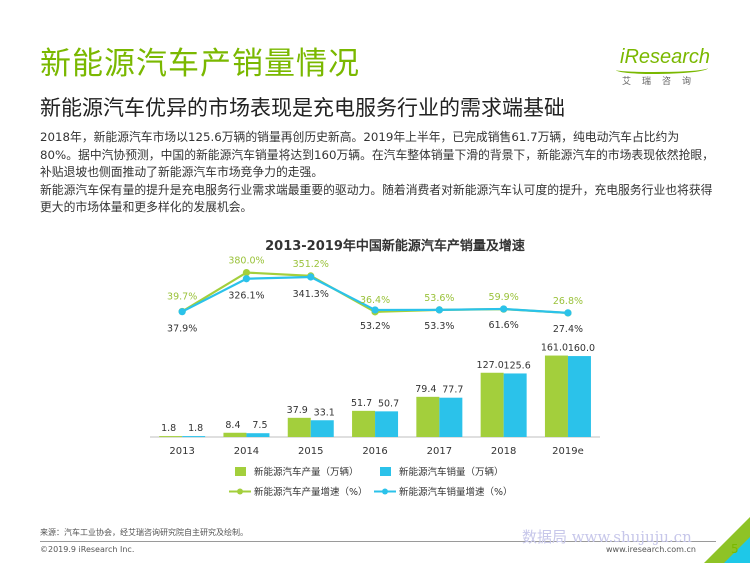  I want to click on bar-sales-2015, so click(322, 428).